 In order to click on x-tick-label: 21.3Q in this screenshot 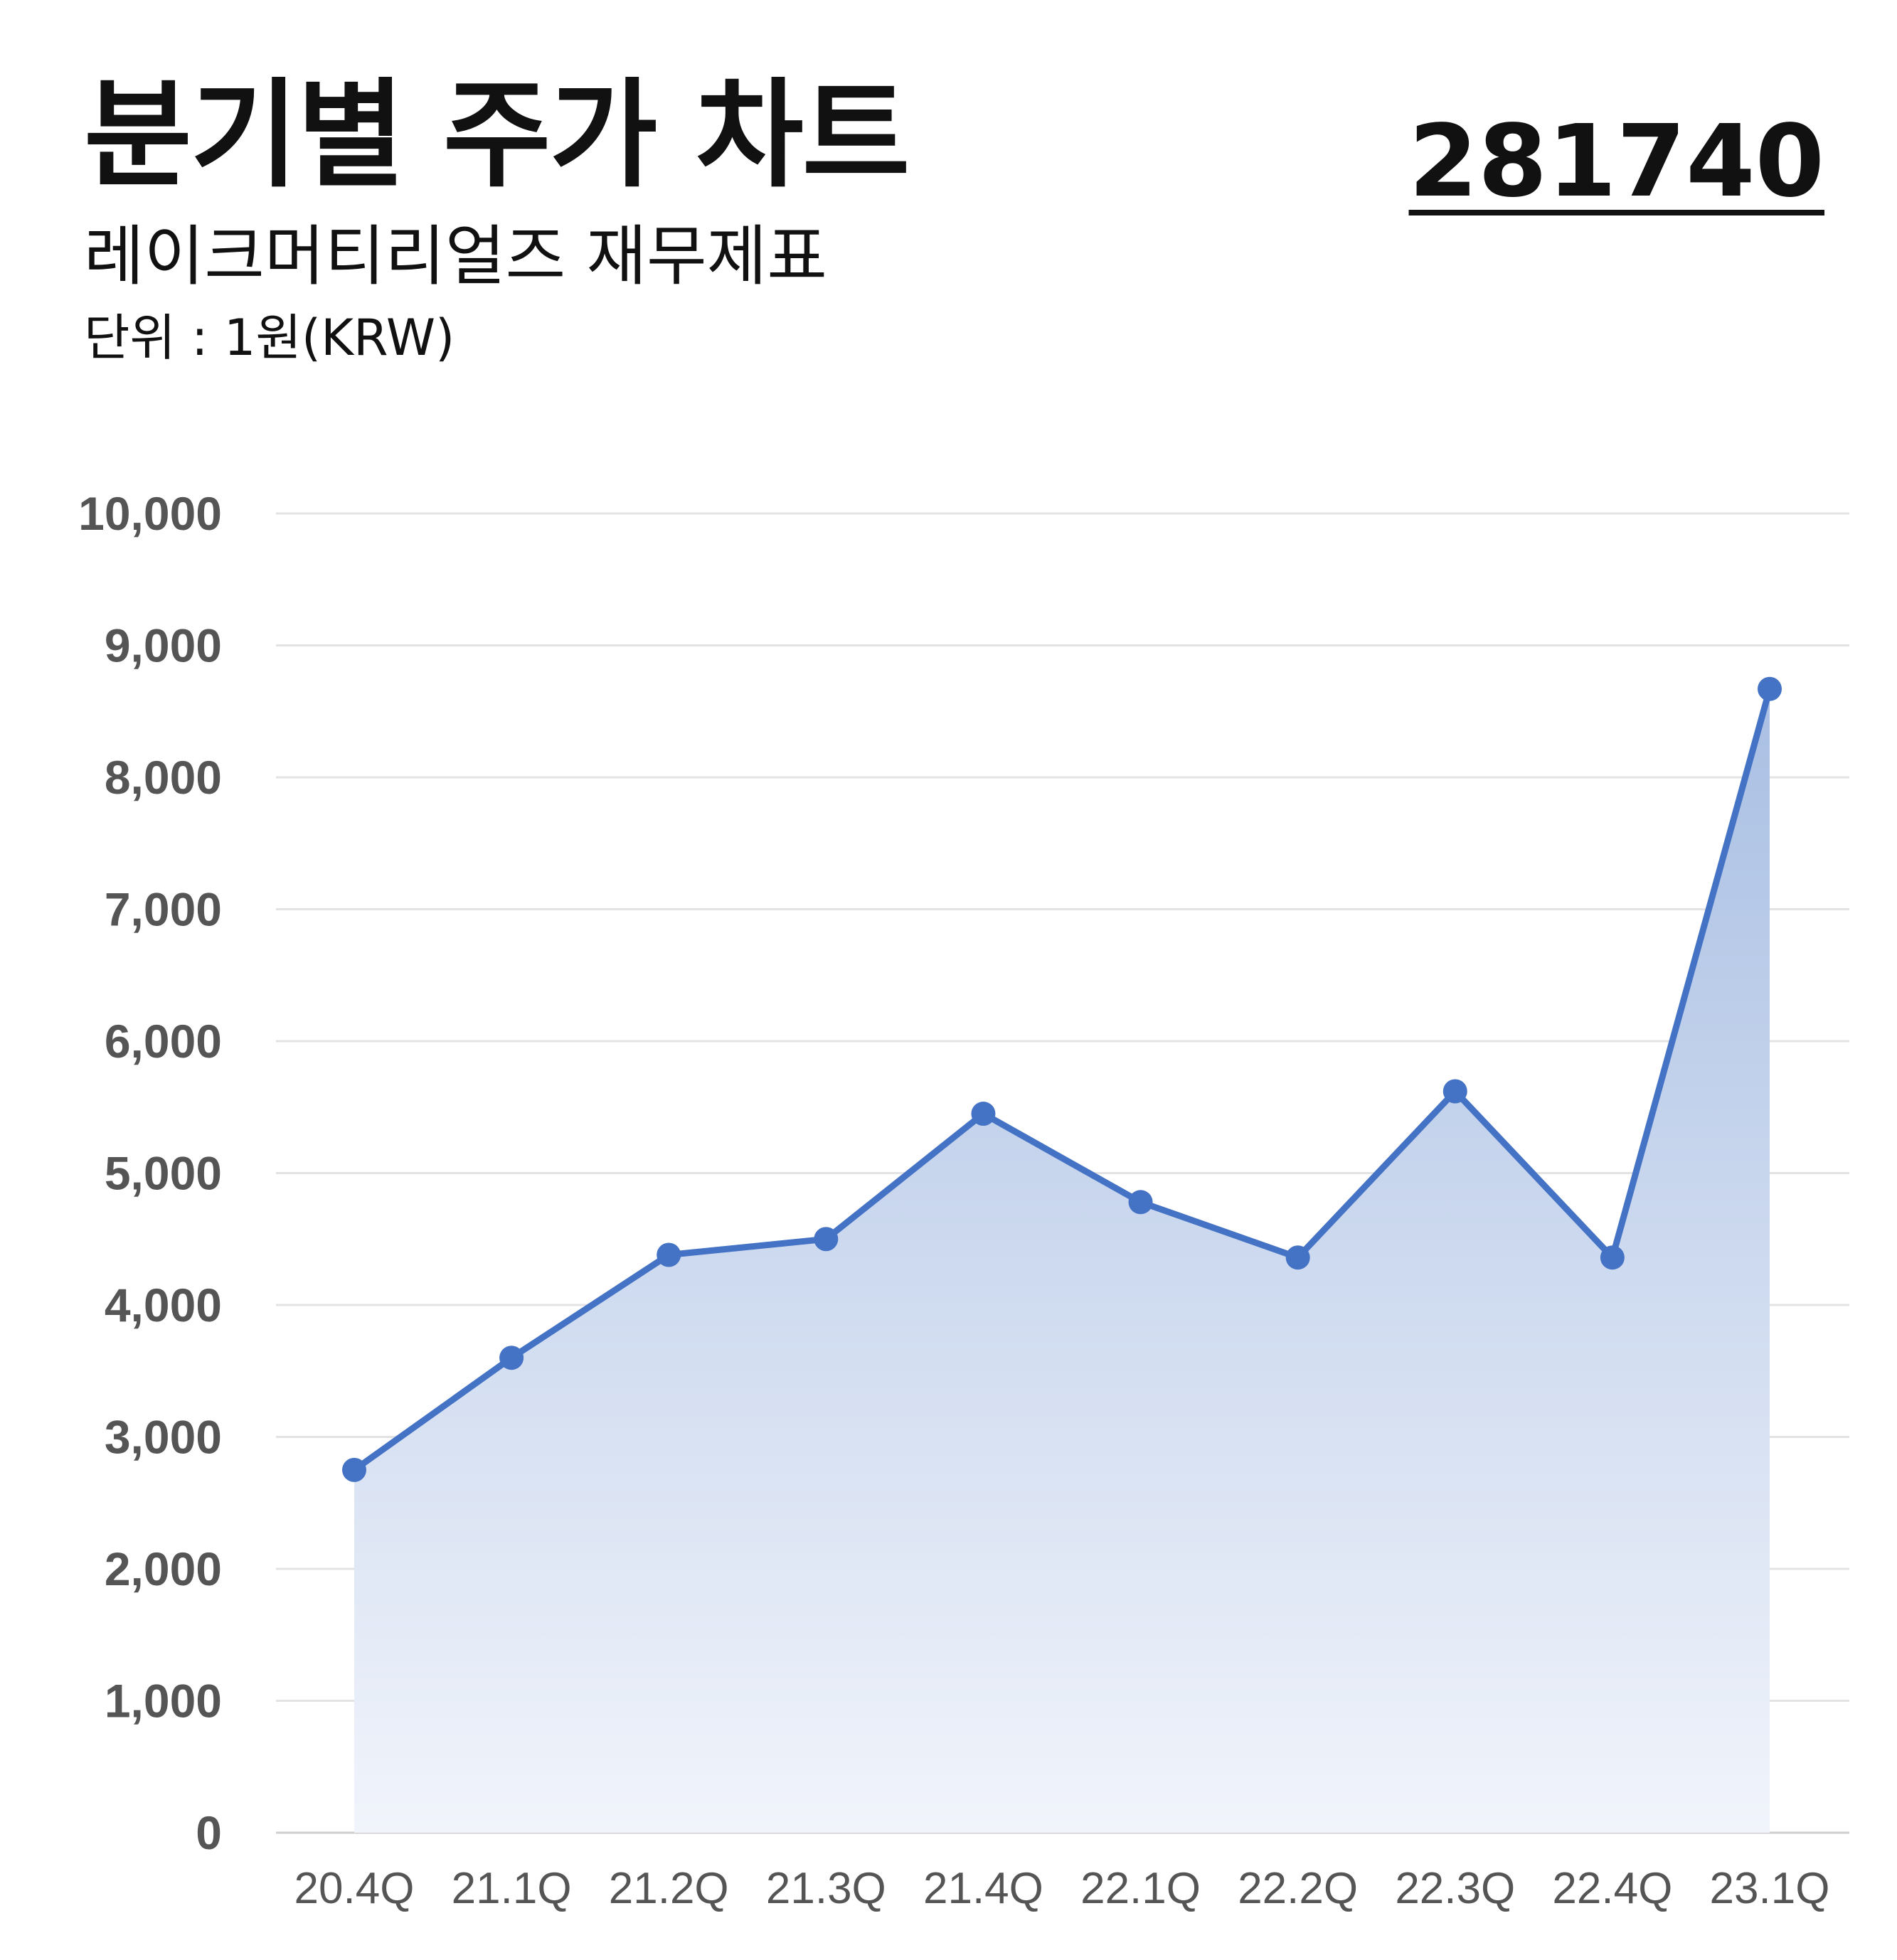, I will do `click(826, 1888)`.